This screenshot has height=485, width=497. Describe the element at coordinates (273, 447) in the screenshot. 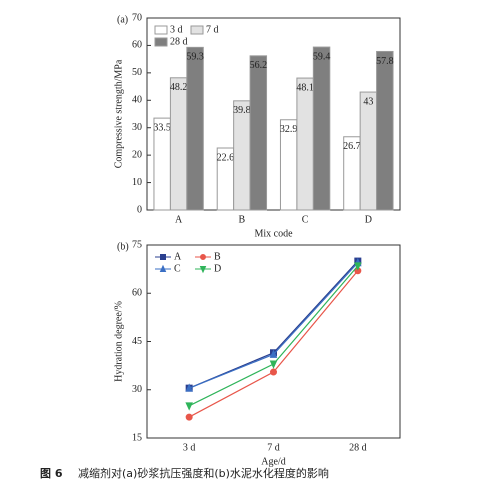

I see `x-tick-label: 7 d` at that location.